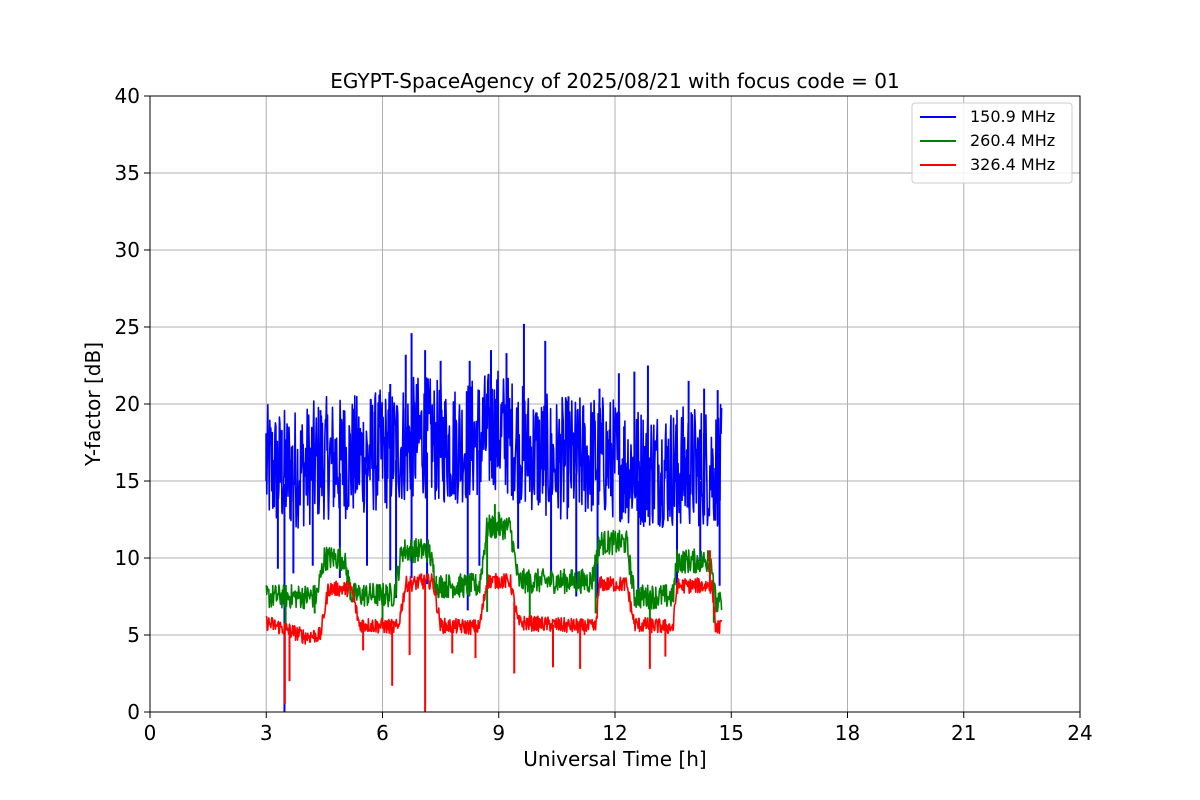 The width and height of the screenshot is (1200, 800). What do you see at coordinates (1012, 140) in the screenshot?
I see `legend-label: 260.4 MHz` at bounding box center [1012, 140].